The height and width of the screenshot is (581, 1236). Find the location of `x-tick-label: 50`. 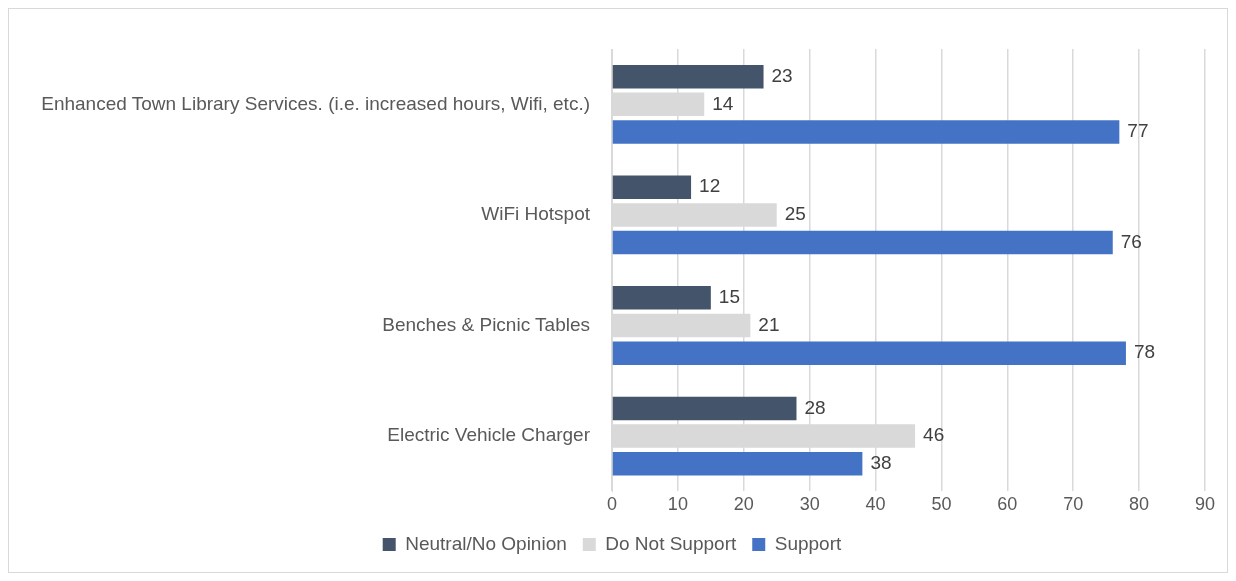

x-tick-label: 50 is located at coordinates (941, 504).